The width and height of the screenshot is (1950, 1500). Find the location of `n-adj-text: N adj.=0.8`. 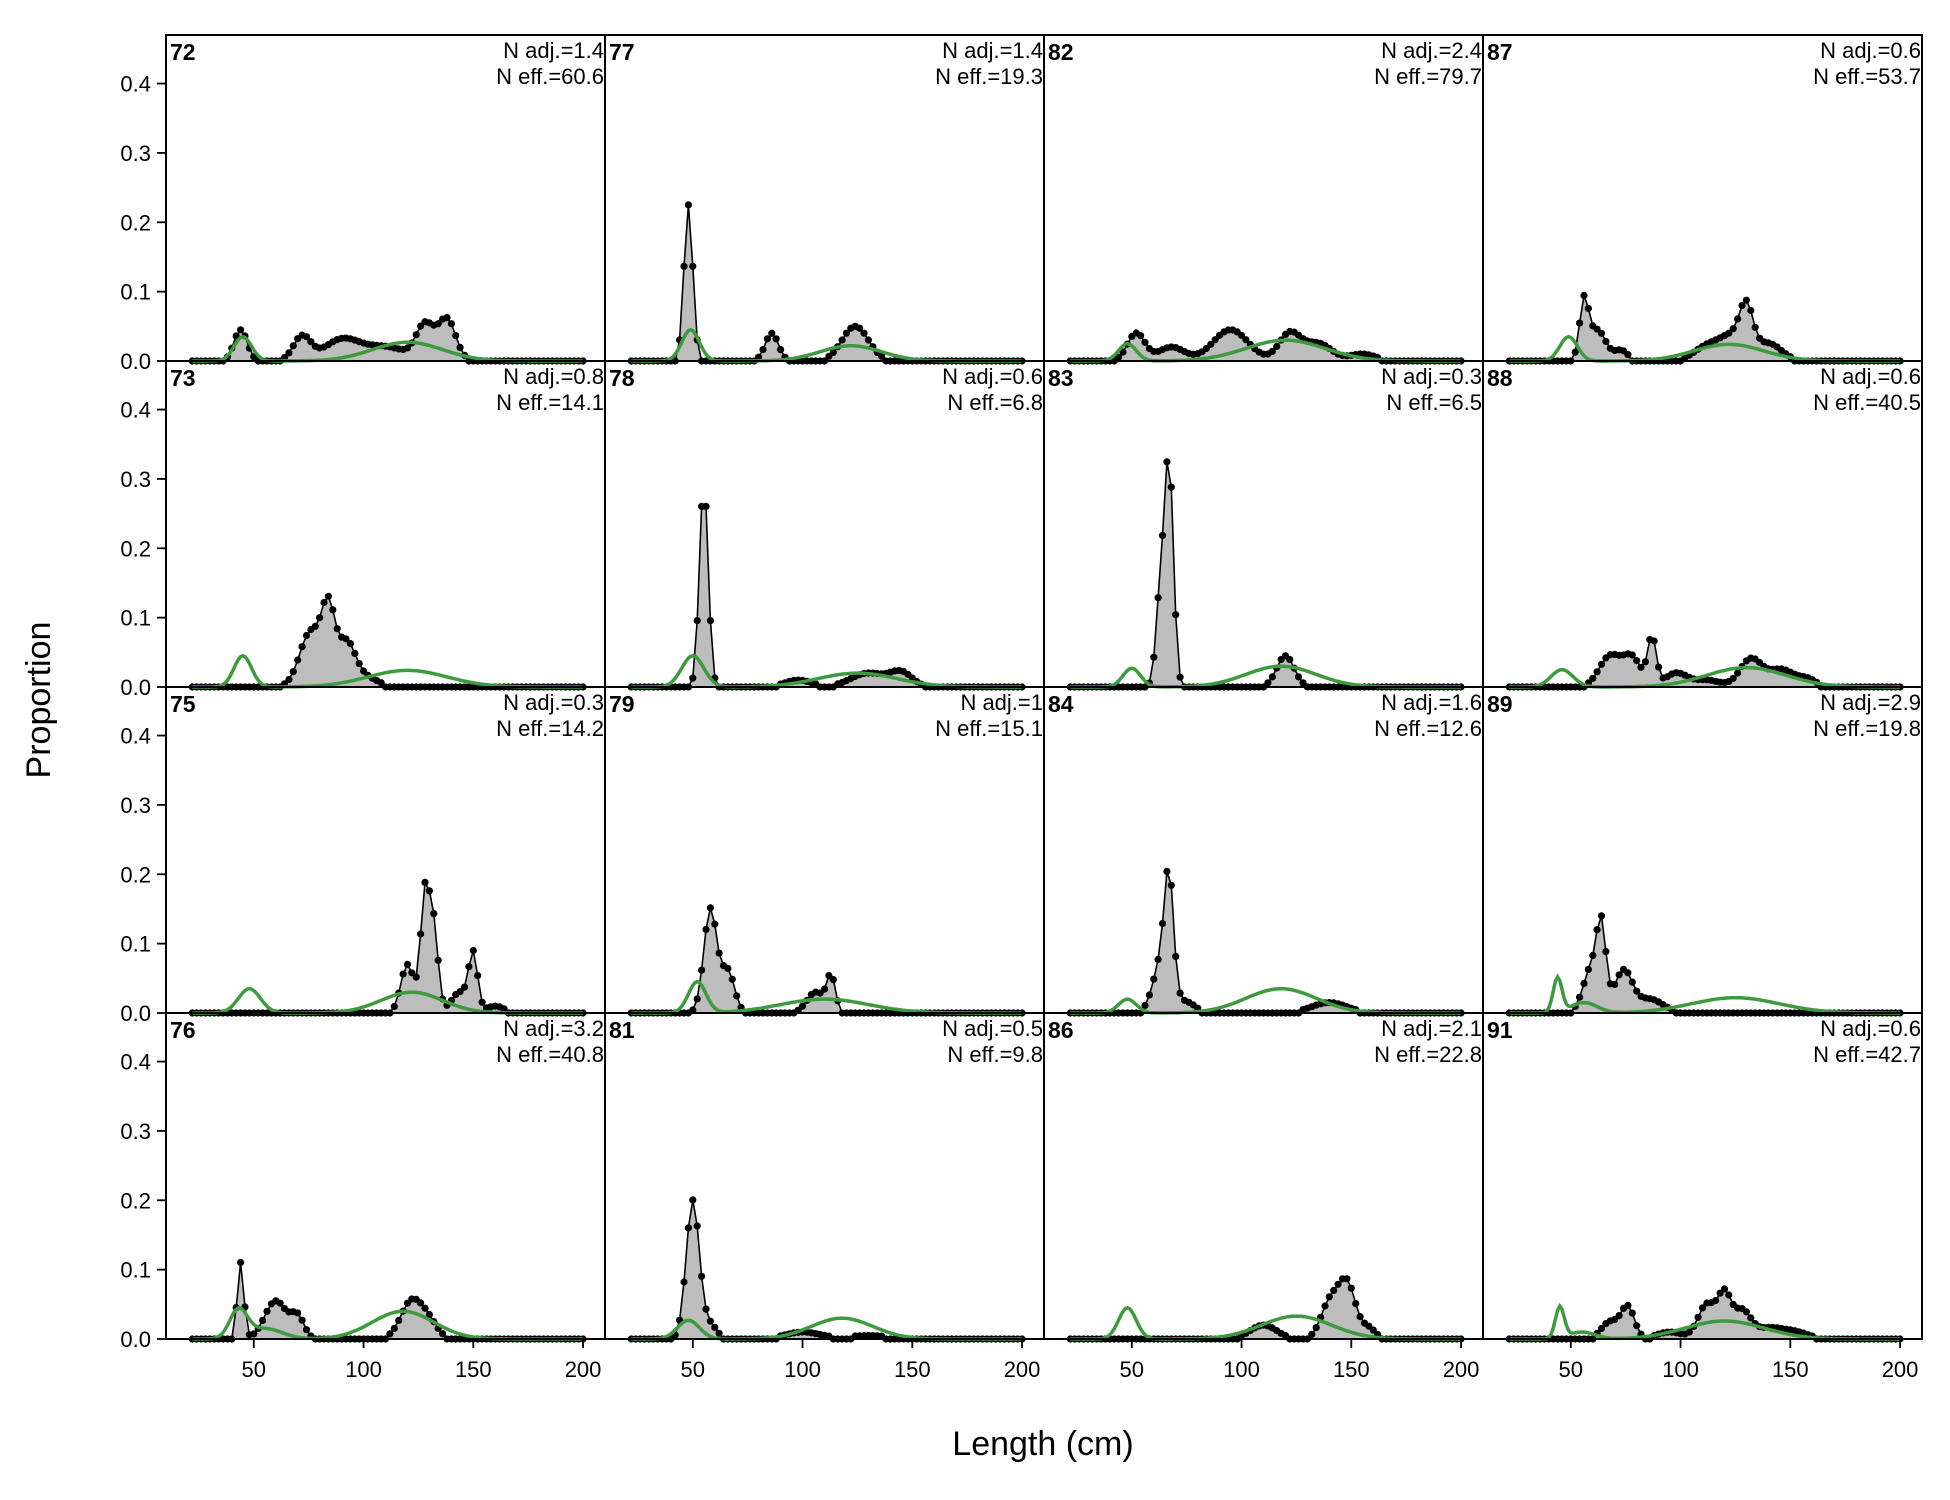

n-adj-text: N adj.=0.8 is located at coordinates (553, 376).